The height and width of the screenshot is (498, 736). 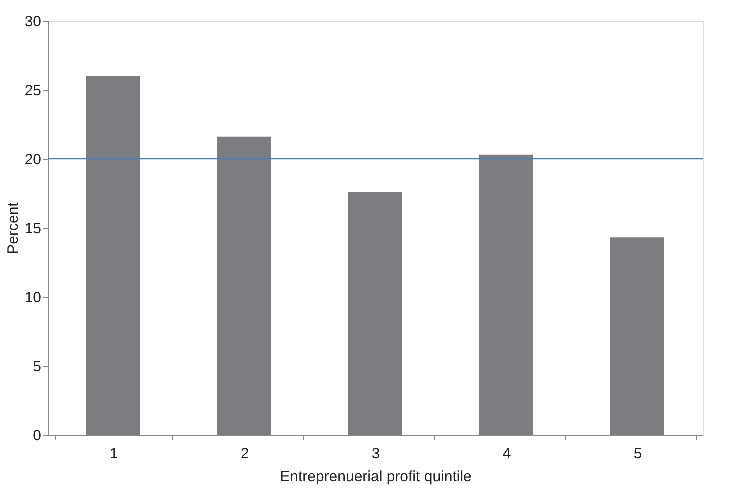 What do you see at coordinates (33, 298) in the screenshot?
I see `y-tick-label: 10` at bounding box center [33, 298].